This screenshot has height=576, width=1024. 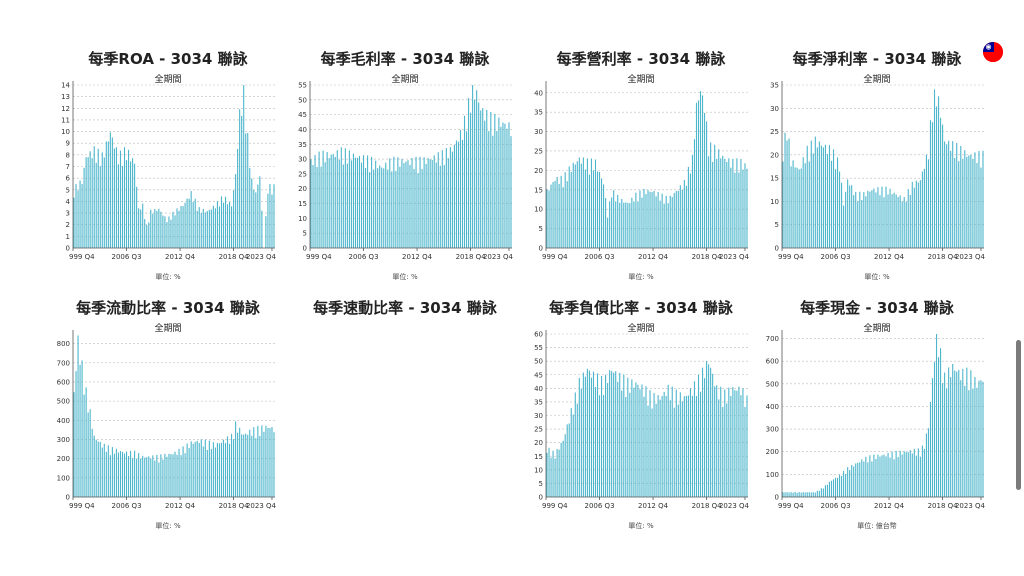 I want to click on scrollbar-thumb, so click(x=1018, y=415).